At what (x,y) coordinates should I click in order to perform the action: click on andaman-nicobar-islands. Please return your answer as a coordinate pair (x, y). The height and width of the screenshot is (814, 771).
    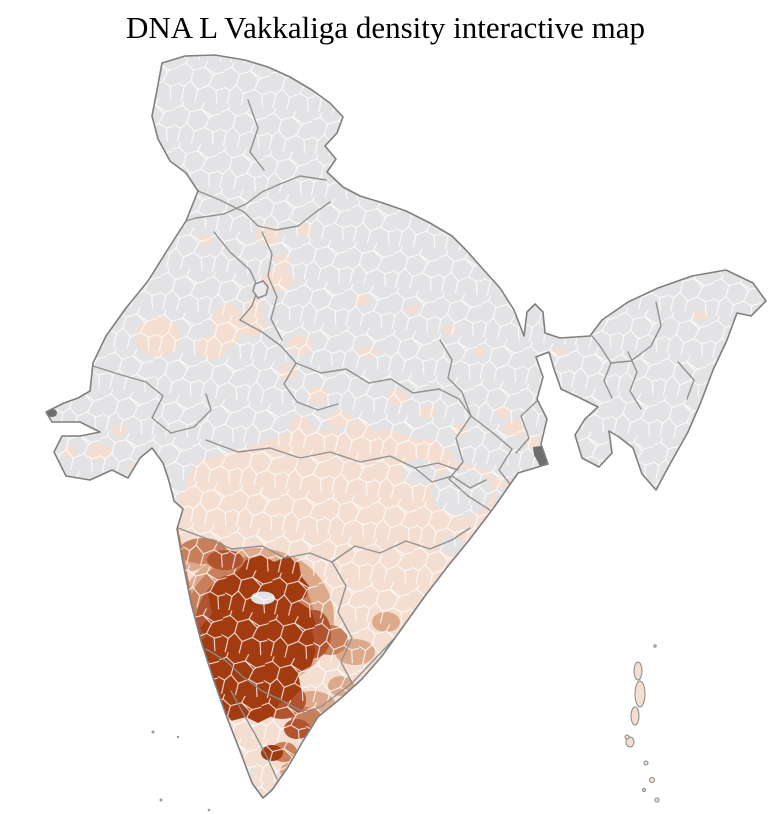
    Looking at the image, I should click on (642, 723).